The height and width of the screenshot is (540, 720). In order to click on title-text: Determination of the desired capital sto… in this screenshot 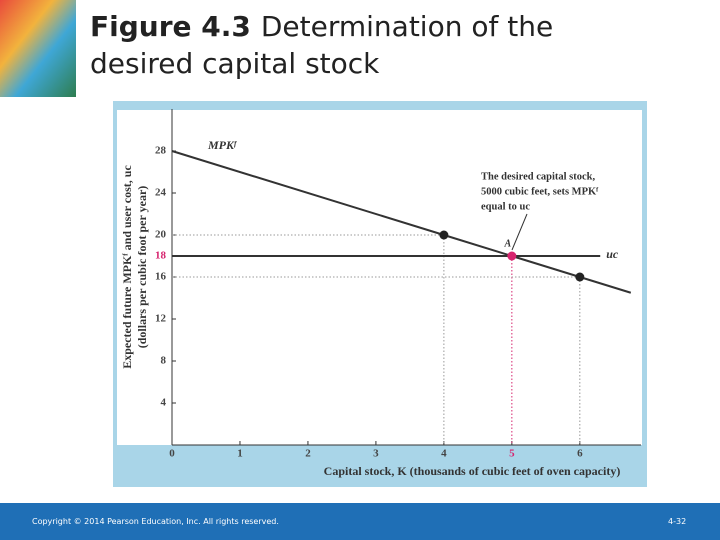, I will do `click(322, 45)`.